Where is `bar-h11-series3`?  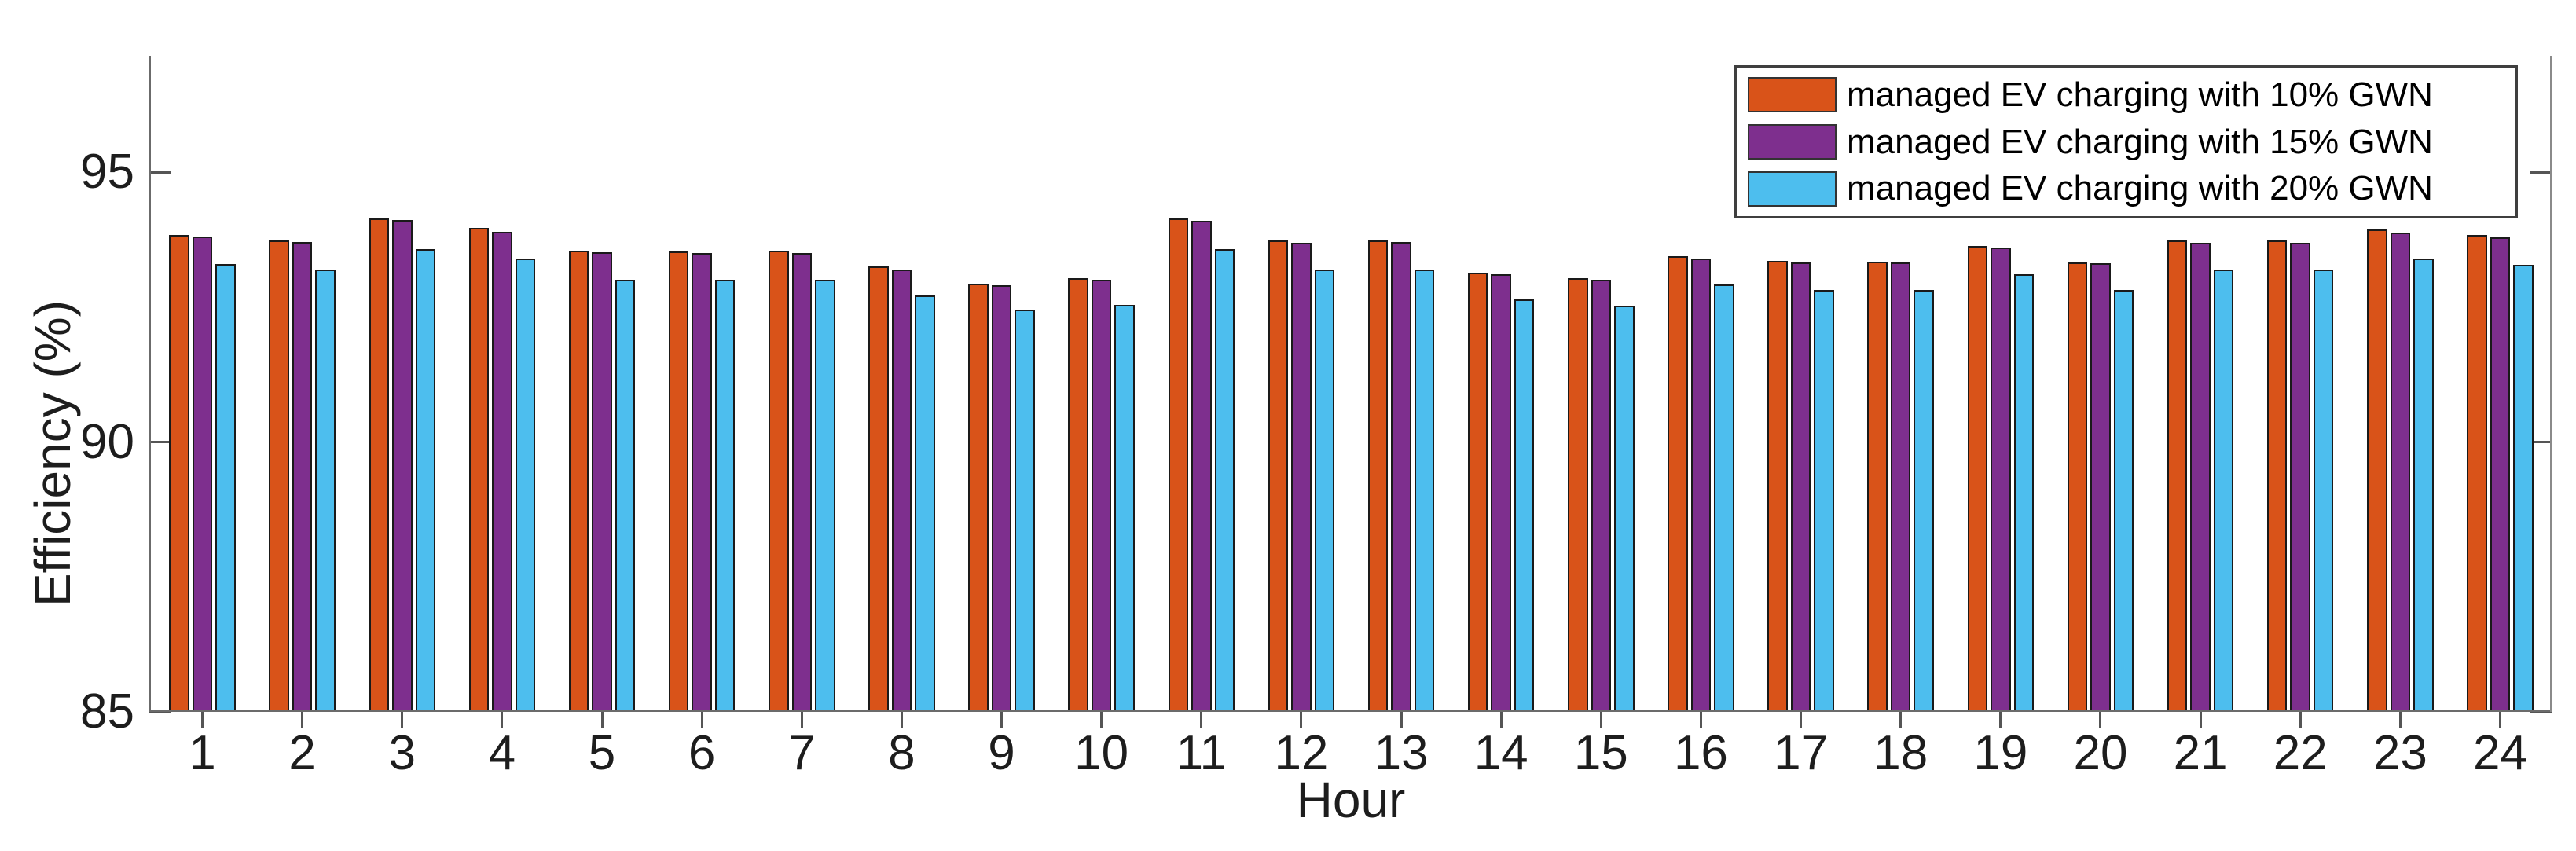
bar-h11-series3 is located at coordinates (1224, 480).